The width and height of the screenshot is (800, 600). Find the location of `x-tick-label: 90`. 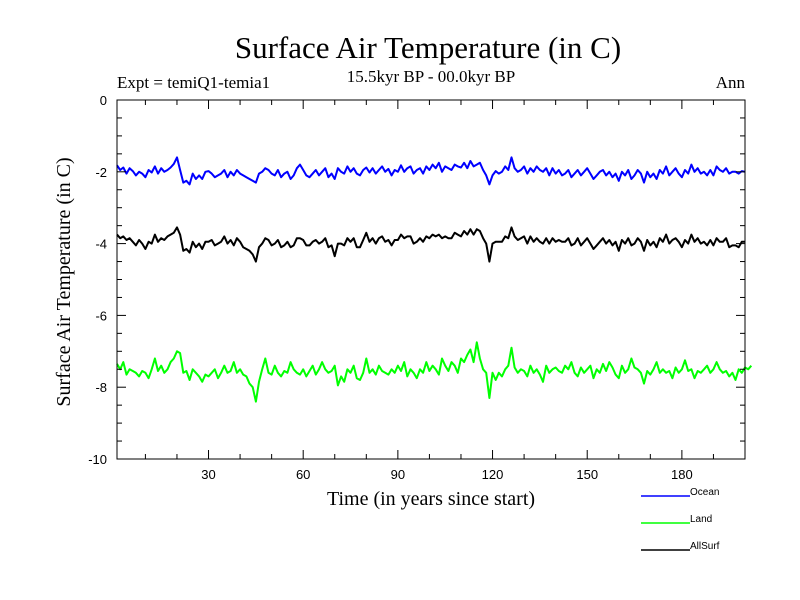

x-tick-label: 90 is located at coordinates (398, 474).